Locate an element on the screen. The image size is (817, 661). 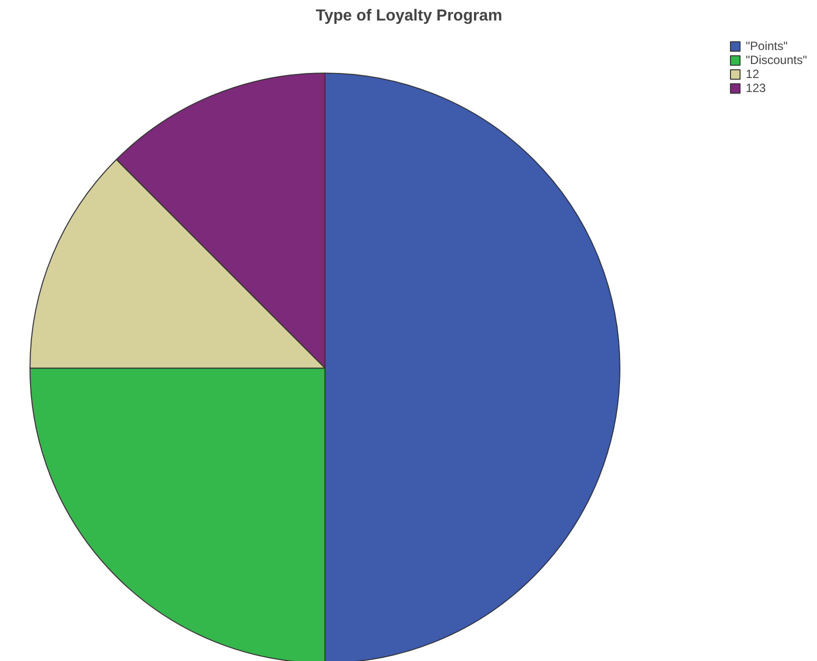
legend-label: 12 is located at coordinates (753, 74).